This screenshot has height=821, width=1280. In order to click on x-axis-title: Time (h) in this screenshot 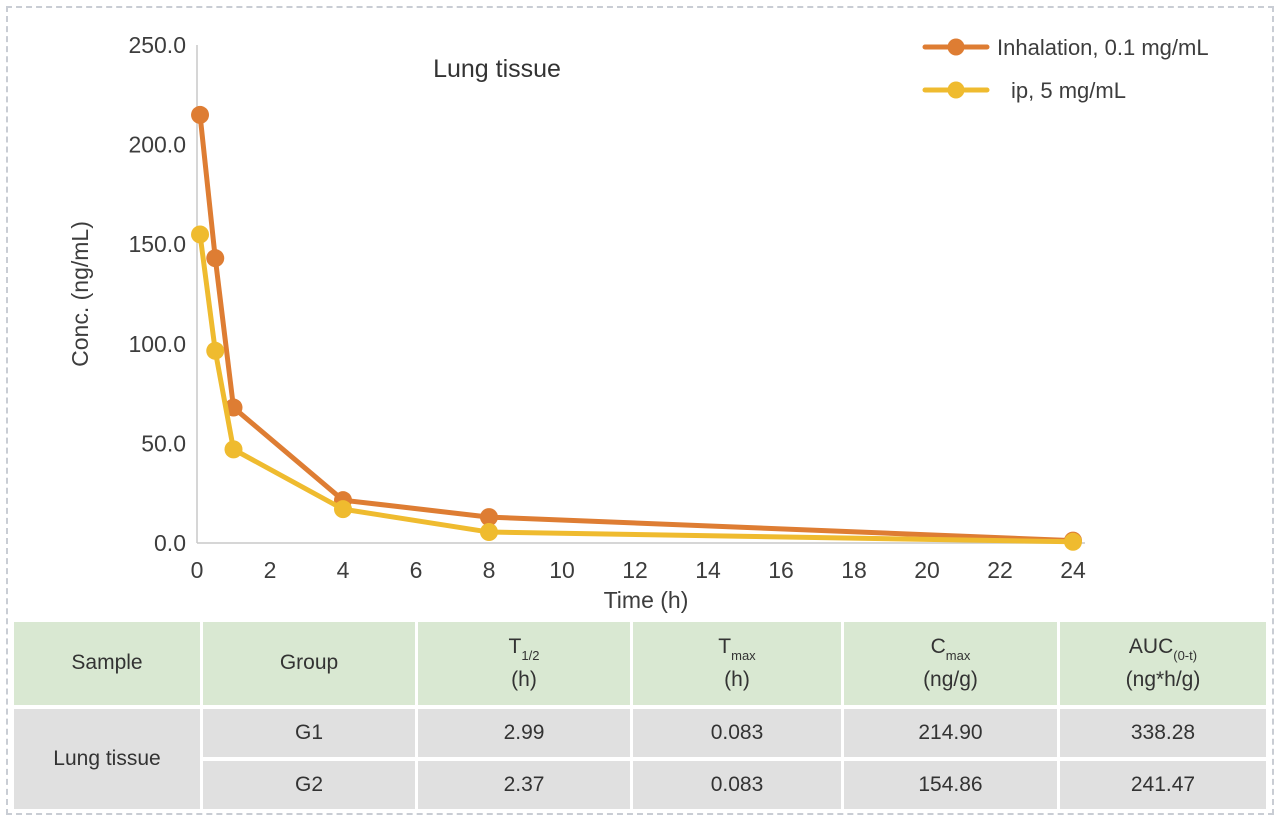, I will do `click(646, 600)`.